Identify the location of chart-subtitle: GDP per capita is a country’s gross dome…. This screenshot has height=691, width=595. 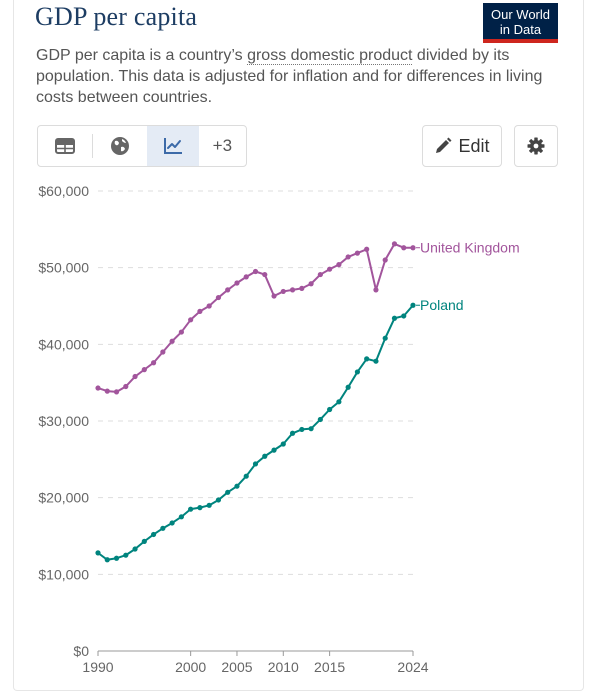
(296, 76).